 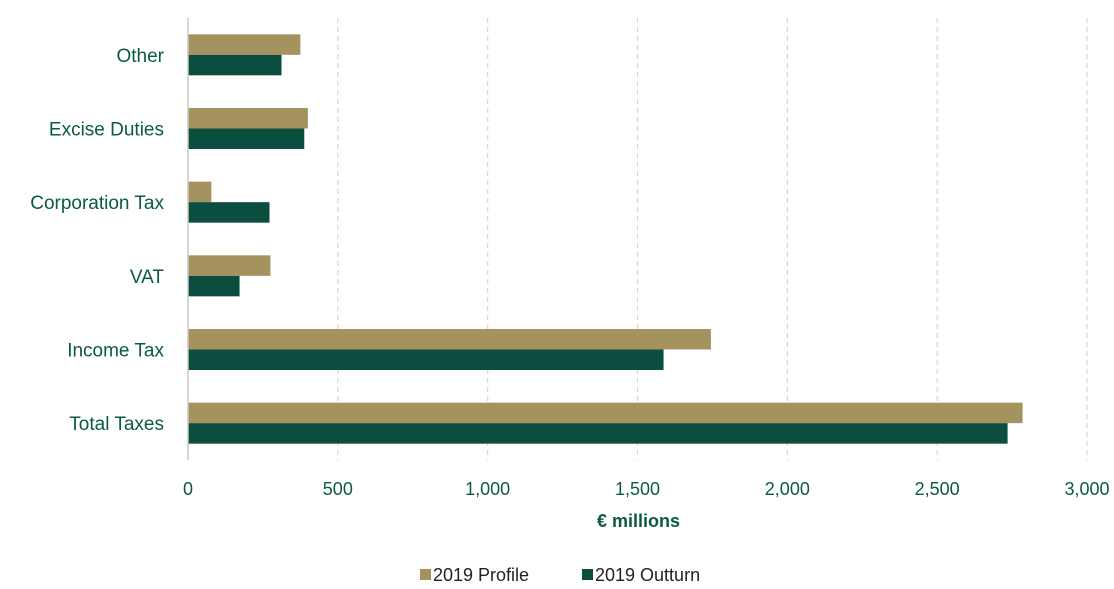 I want to click on x-tick-label: 2,000, so click(x=787, y=489).